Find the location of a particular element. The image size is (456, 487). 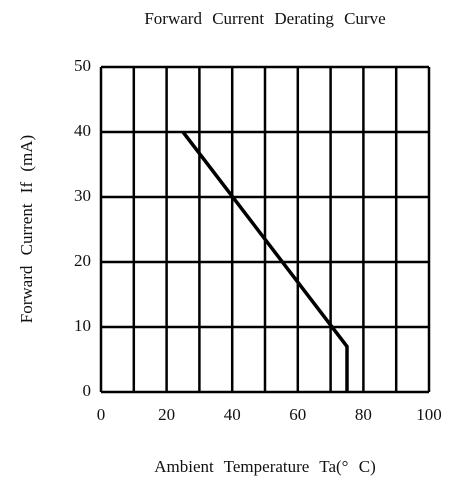

y-tick-label: 40 is located at coordinates (82, 130).